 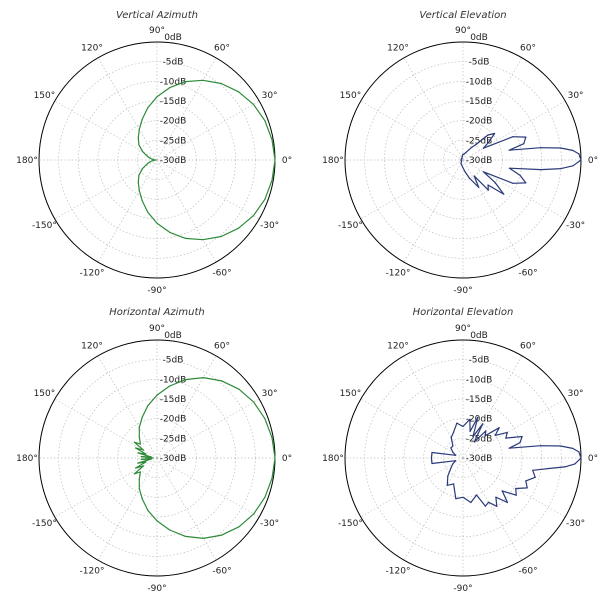 What do you see at coordinates (333, 161) in the screenshot?
I see `angle-tick-label: 180°` at bounding box center [333, 161].